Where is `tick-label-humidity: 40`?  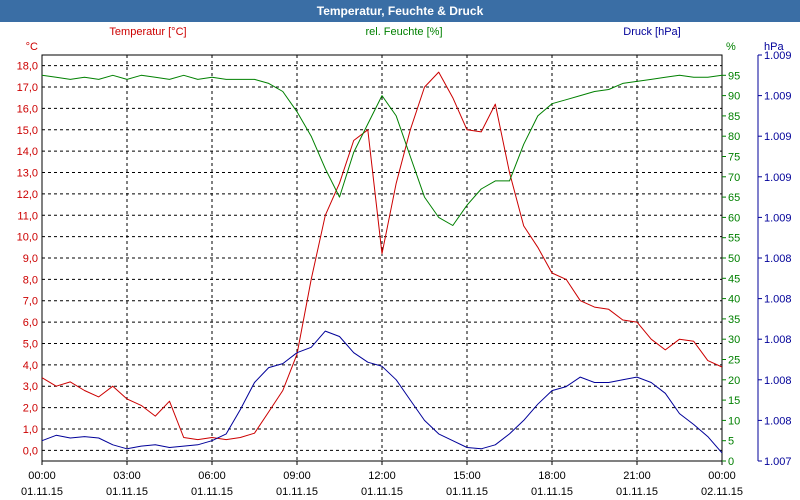 tick-label-humidity: 40 is located at coordinates (734, 300).